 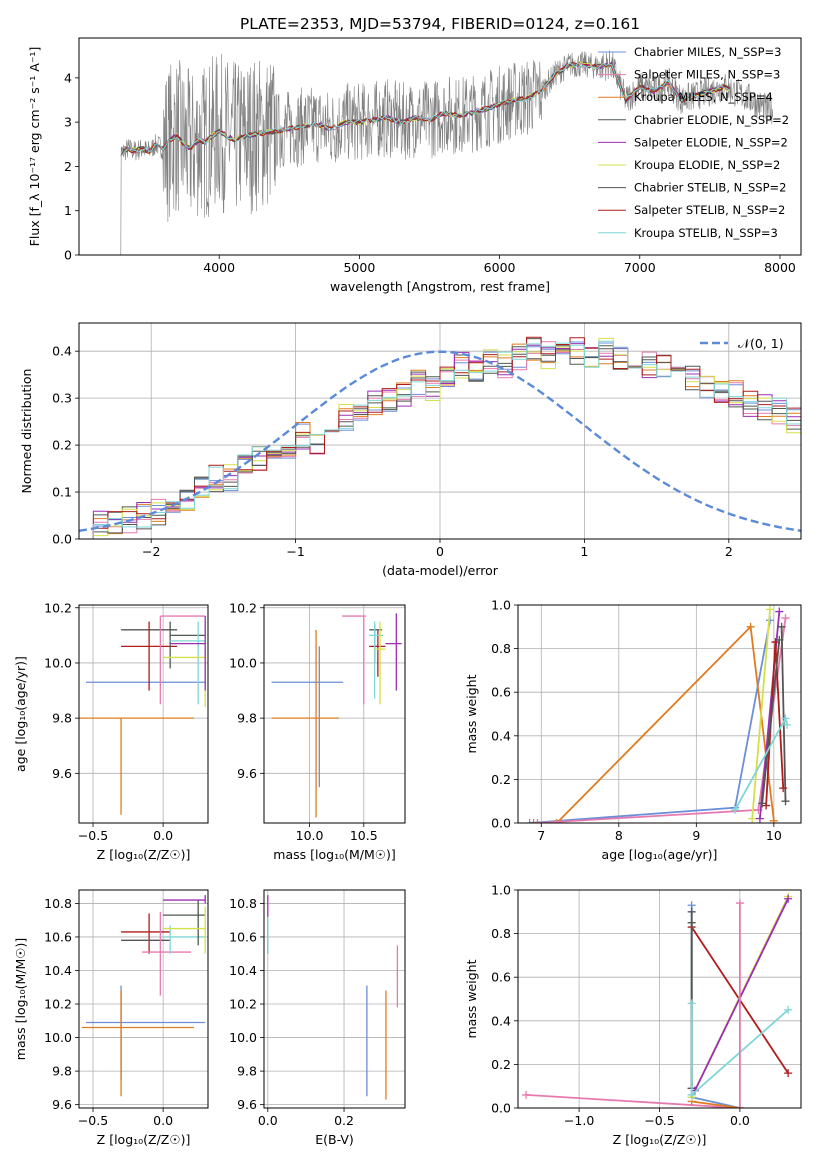 What do you see at coordinates (364, 835) in the screenshot?
I see `x-tick-label: 10.5` at bounding box center [364, 835].